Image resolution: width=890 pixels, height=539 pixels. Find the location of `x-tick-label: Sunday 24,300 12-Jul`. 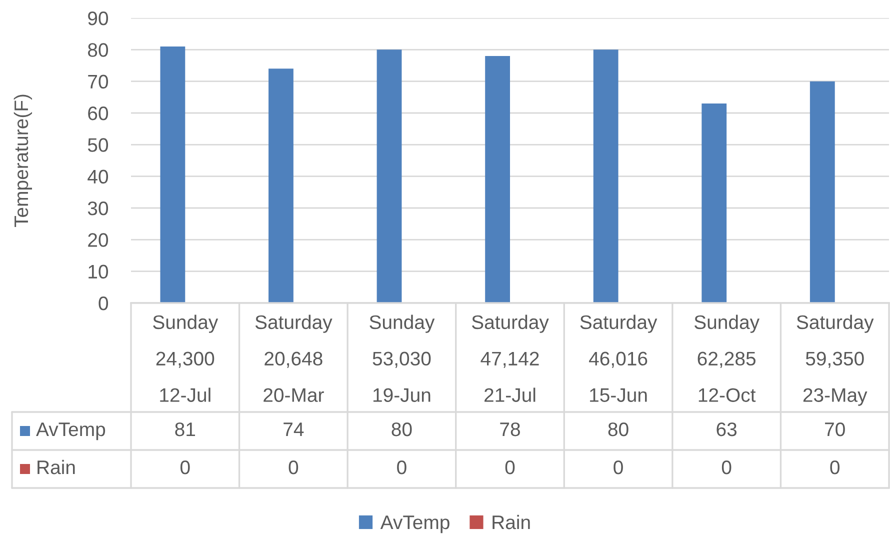

x-tick-label: Sunday 24,300 12-Jul is located at coordinates (185, 358).